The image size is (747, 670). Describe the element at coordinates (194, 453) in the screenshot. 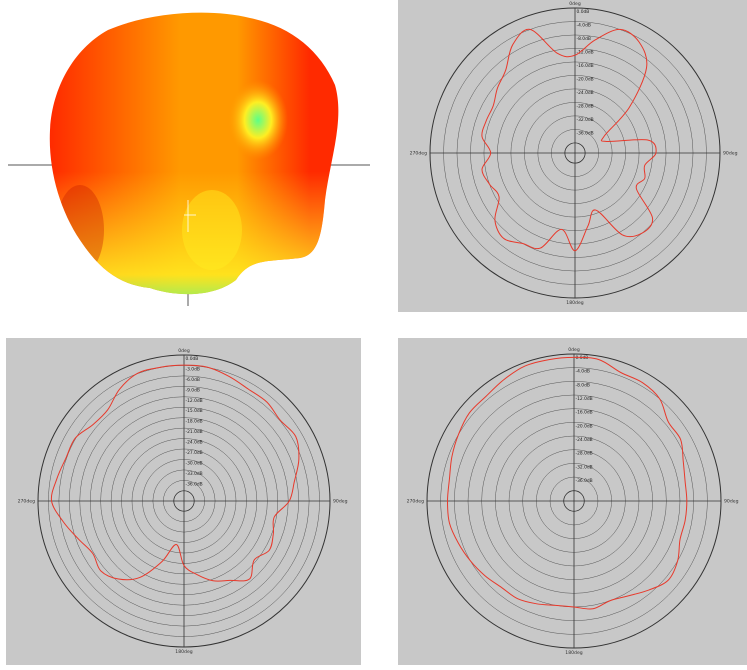

I see `radial-tick-label: -27.0dB` at that location.